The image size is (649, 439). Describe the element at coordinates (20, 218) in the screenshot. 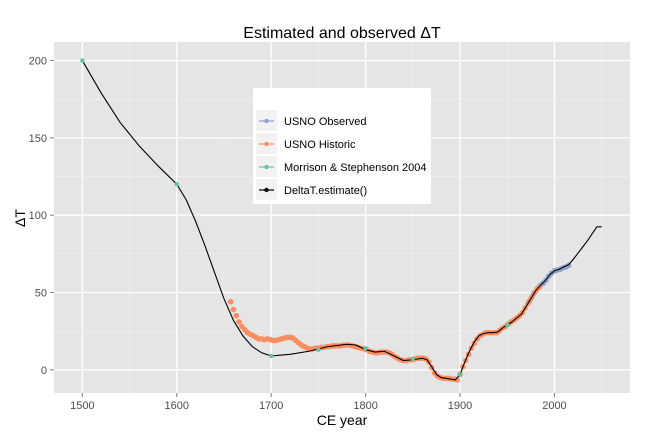

I see `y-axis-title: ΔT` at that location.